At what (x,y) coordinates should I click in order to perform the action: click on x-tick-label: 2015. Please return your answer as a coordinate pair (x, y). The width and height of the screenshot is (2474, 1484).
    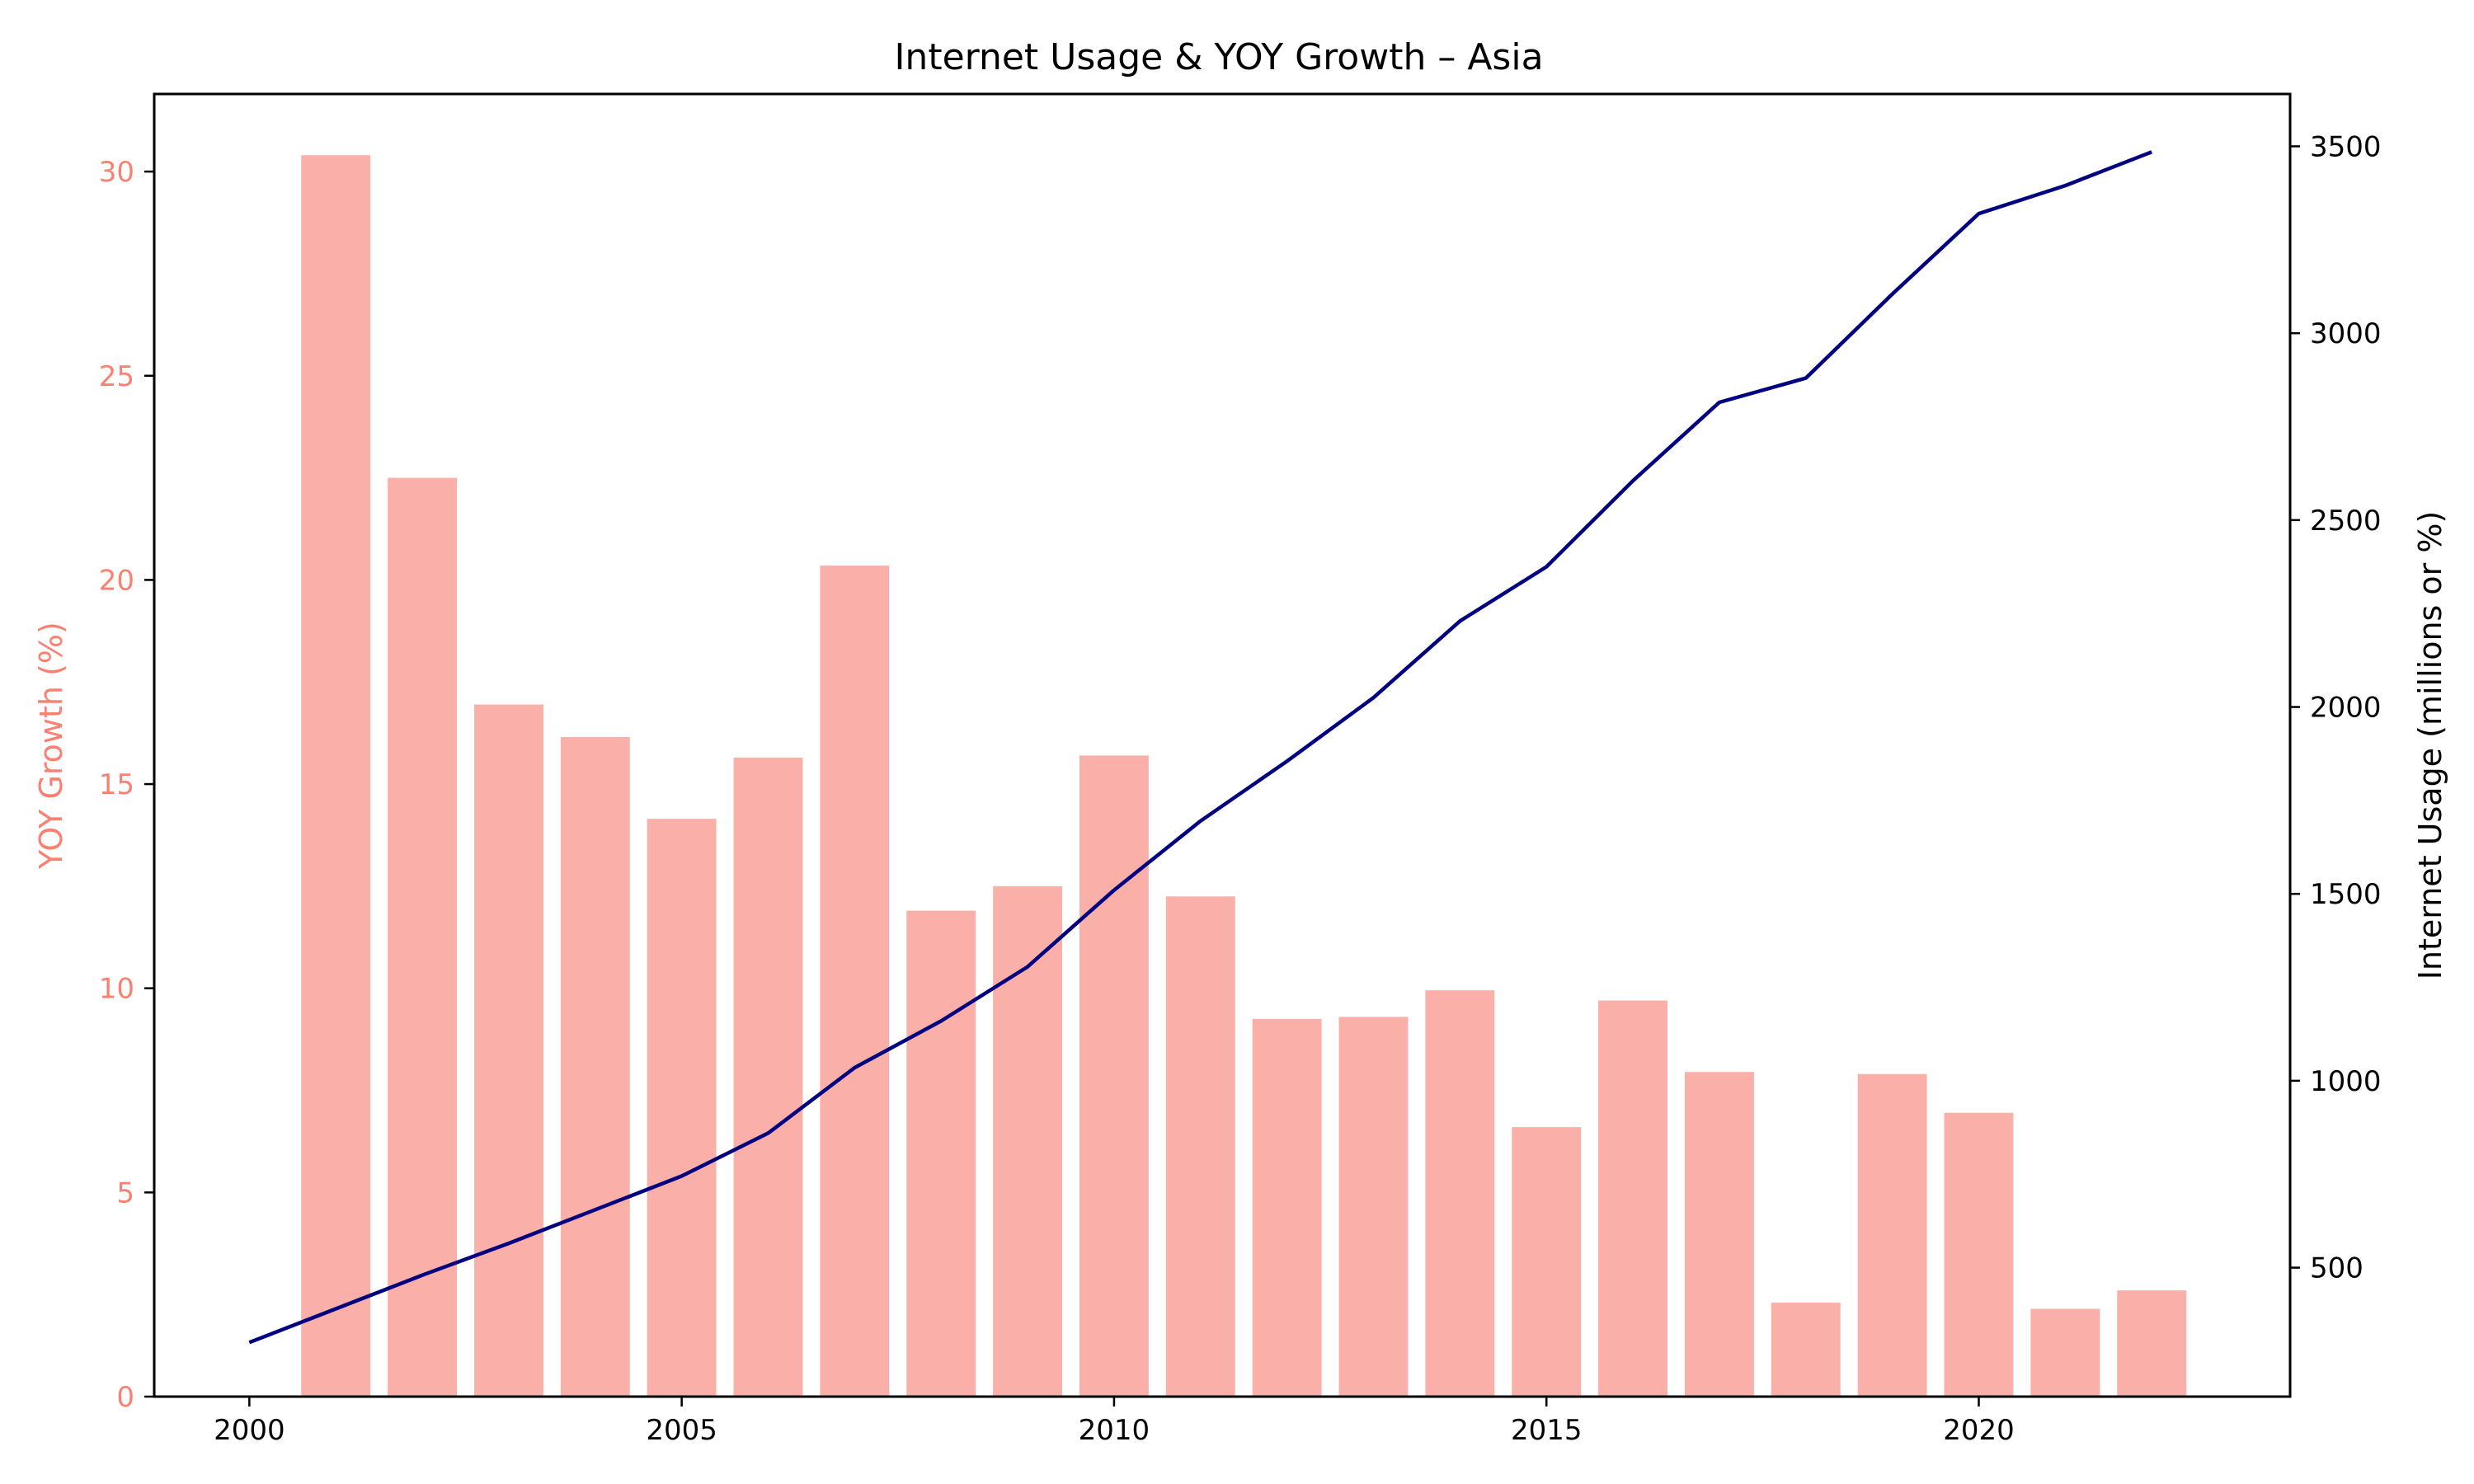
    Looking at the image, I should click on (1547, 1430).